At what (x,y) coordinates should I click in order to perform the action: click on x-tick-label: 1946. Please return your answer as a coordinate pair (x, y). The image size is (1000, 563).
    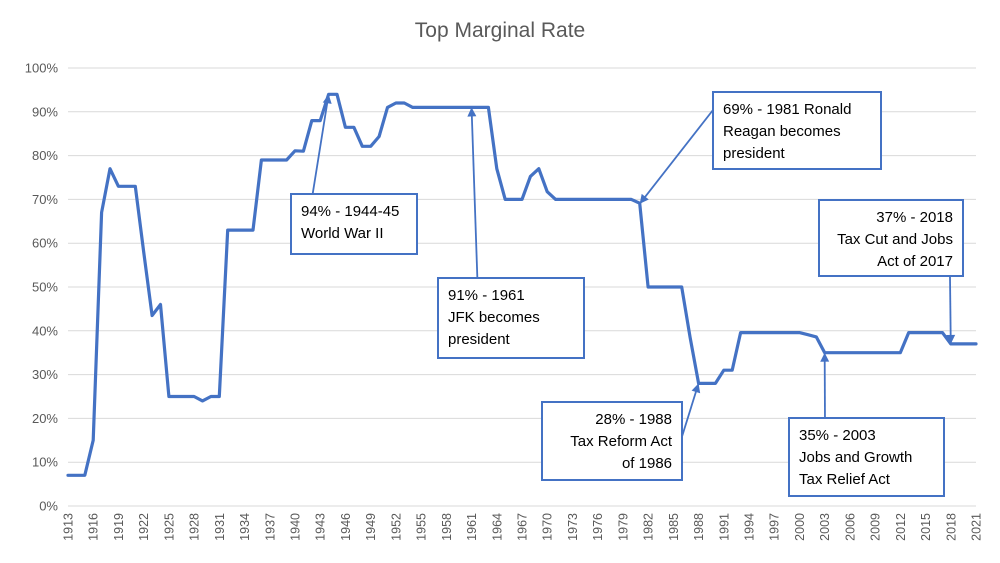
    Looking at the image, I should click on (346, 527).